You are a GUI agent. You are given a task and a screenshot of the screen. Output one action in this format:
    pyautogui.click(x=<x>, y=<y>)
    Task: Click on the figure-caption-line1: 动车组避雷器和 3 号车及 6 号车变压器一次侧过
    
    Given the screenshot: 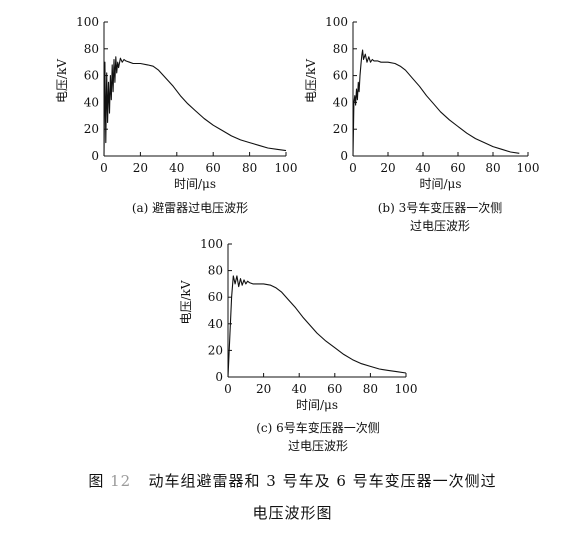 What is the action you would take?
    pyautogui.click(x=323, y=481)
    